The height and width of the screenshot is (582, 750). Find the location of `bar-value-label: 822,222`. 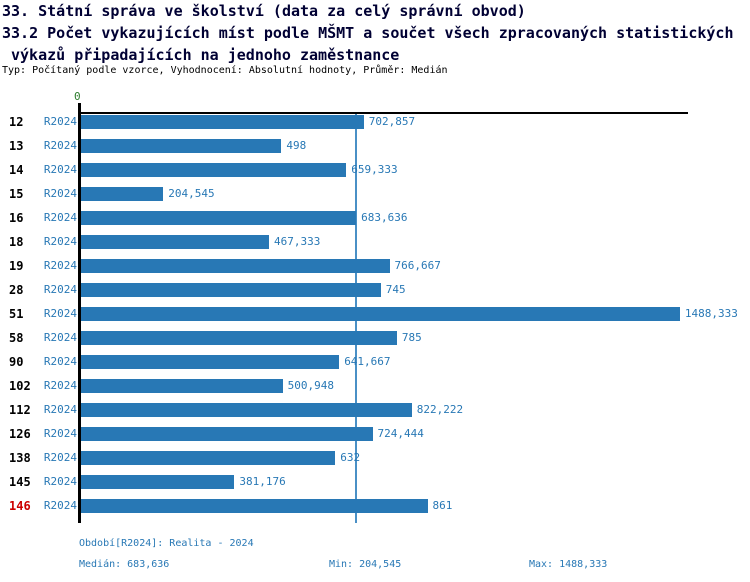

bar-value-label: 822,222 is located at coordinates (440, 409).